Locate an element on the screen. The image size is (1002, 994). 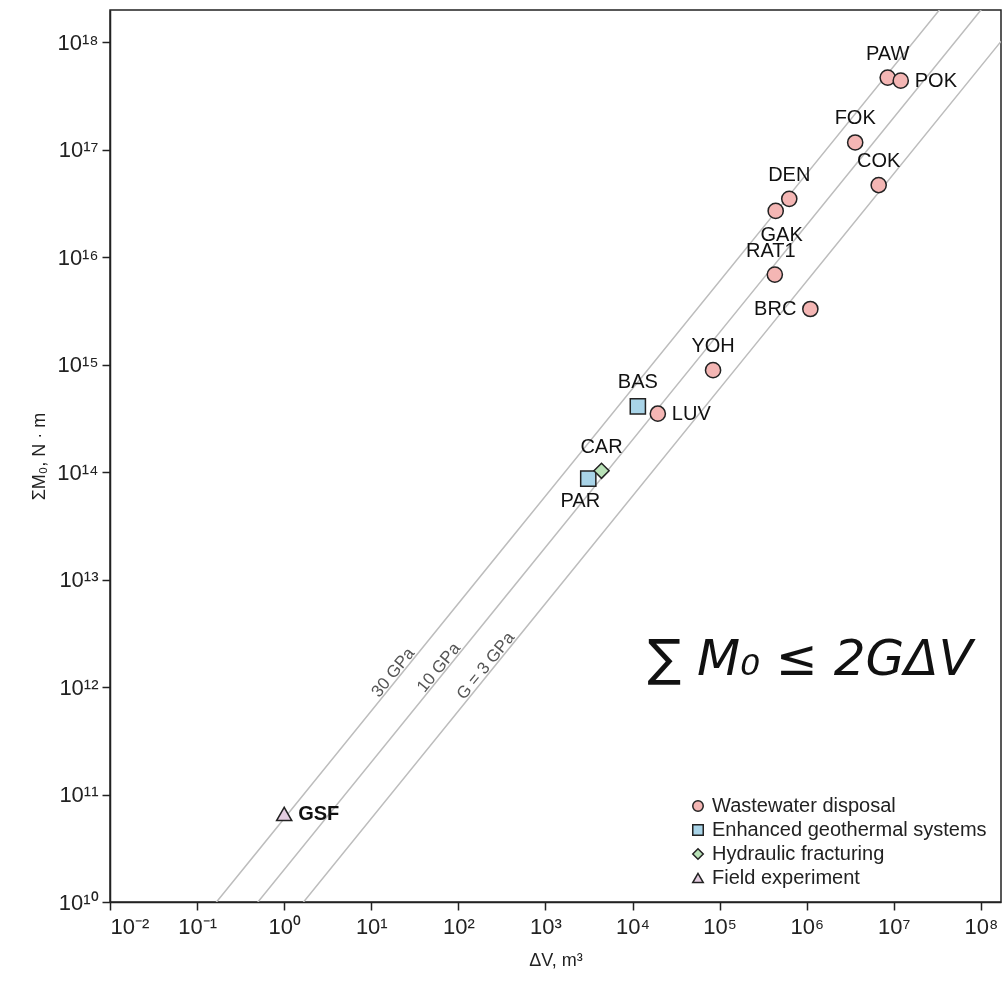
legend-label: Hydraulic fracturing is located at coordinates (798, 853).